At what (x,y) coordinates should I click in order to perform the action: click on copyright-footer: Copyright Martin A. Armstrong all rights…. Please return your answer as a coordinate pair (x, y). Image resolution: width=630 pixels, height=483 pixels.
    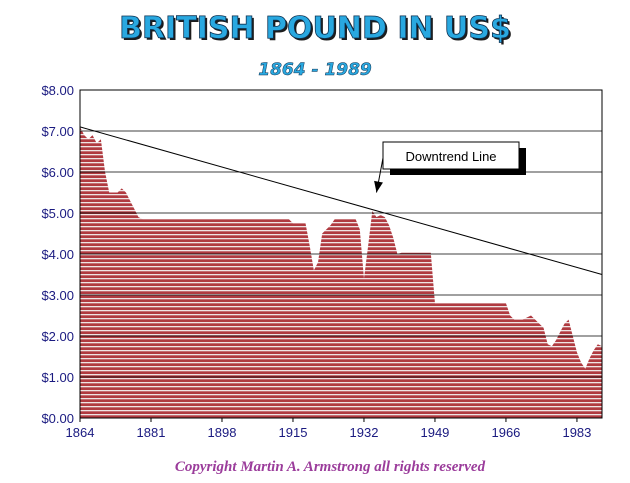
    Looking at the image, I should click on (330, 467).